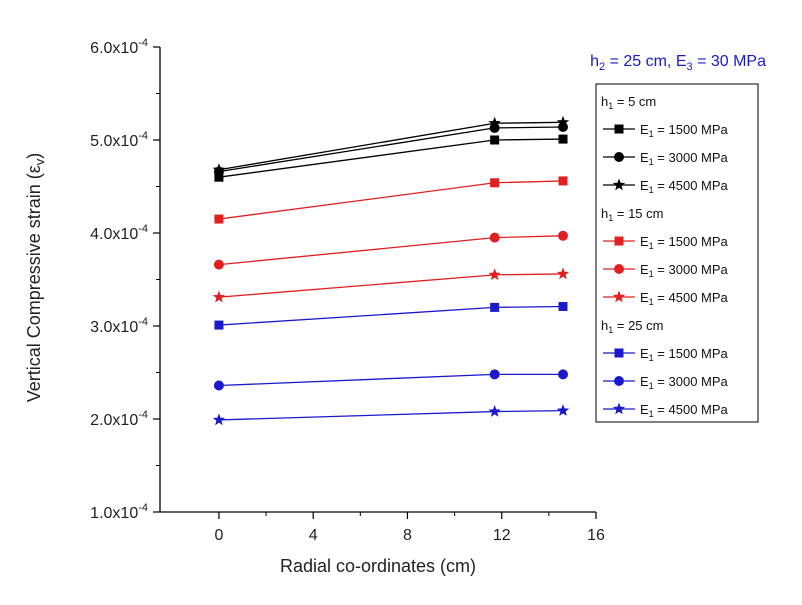 Image resolution: width=802 pixels, height=605 pixels. What do you see at coordinates (502, 535) in the screenshot?
I see `x-tick-label: 12` at bounding box center [502, 535].